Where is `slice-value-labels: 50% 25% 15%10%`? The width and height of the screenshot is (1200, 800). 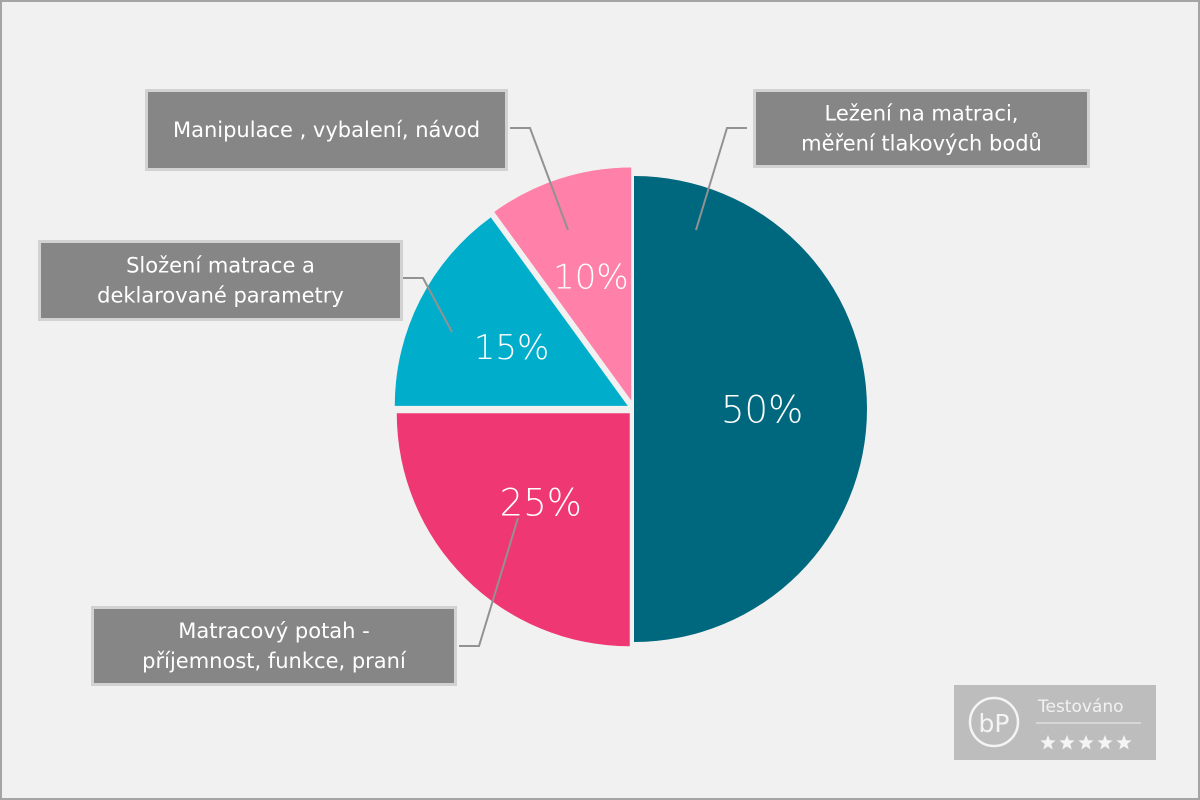
slice-value-labels: 50% 25% 15%10% is located at coordinates (639, 391).